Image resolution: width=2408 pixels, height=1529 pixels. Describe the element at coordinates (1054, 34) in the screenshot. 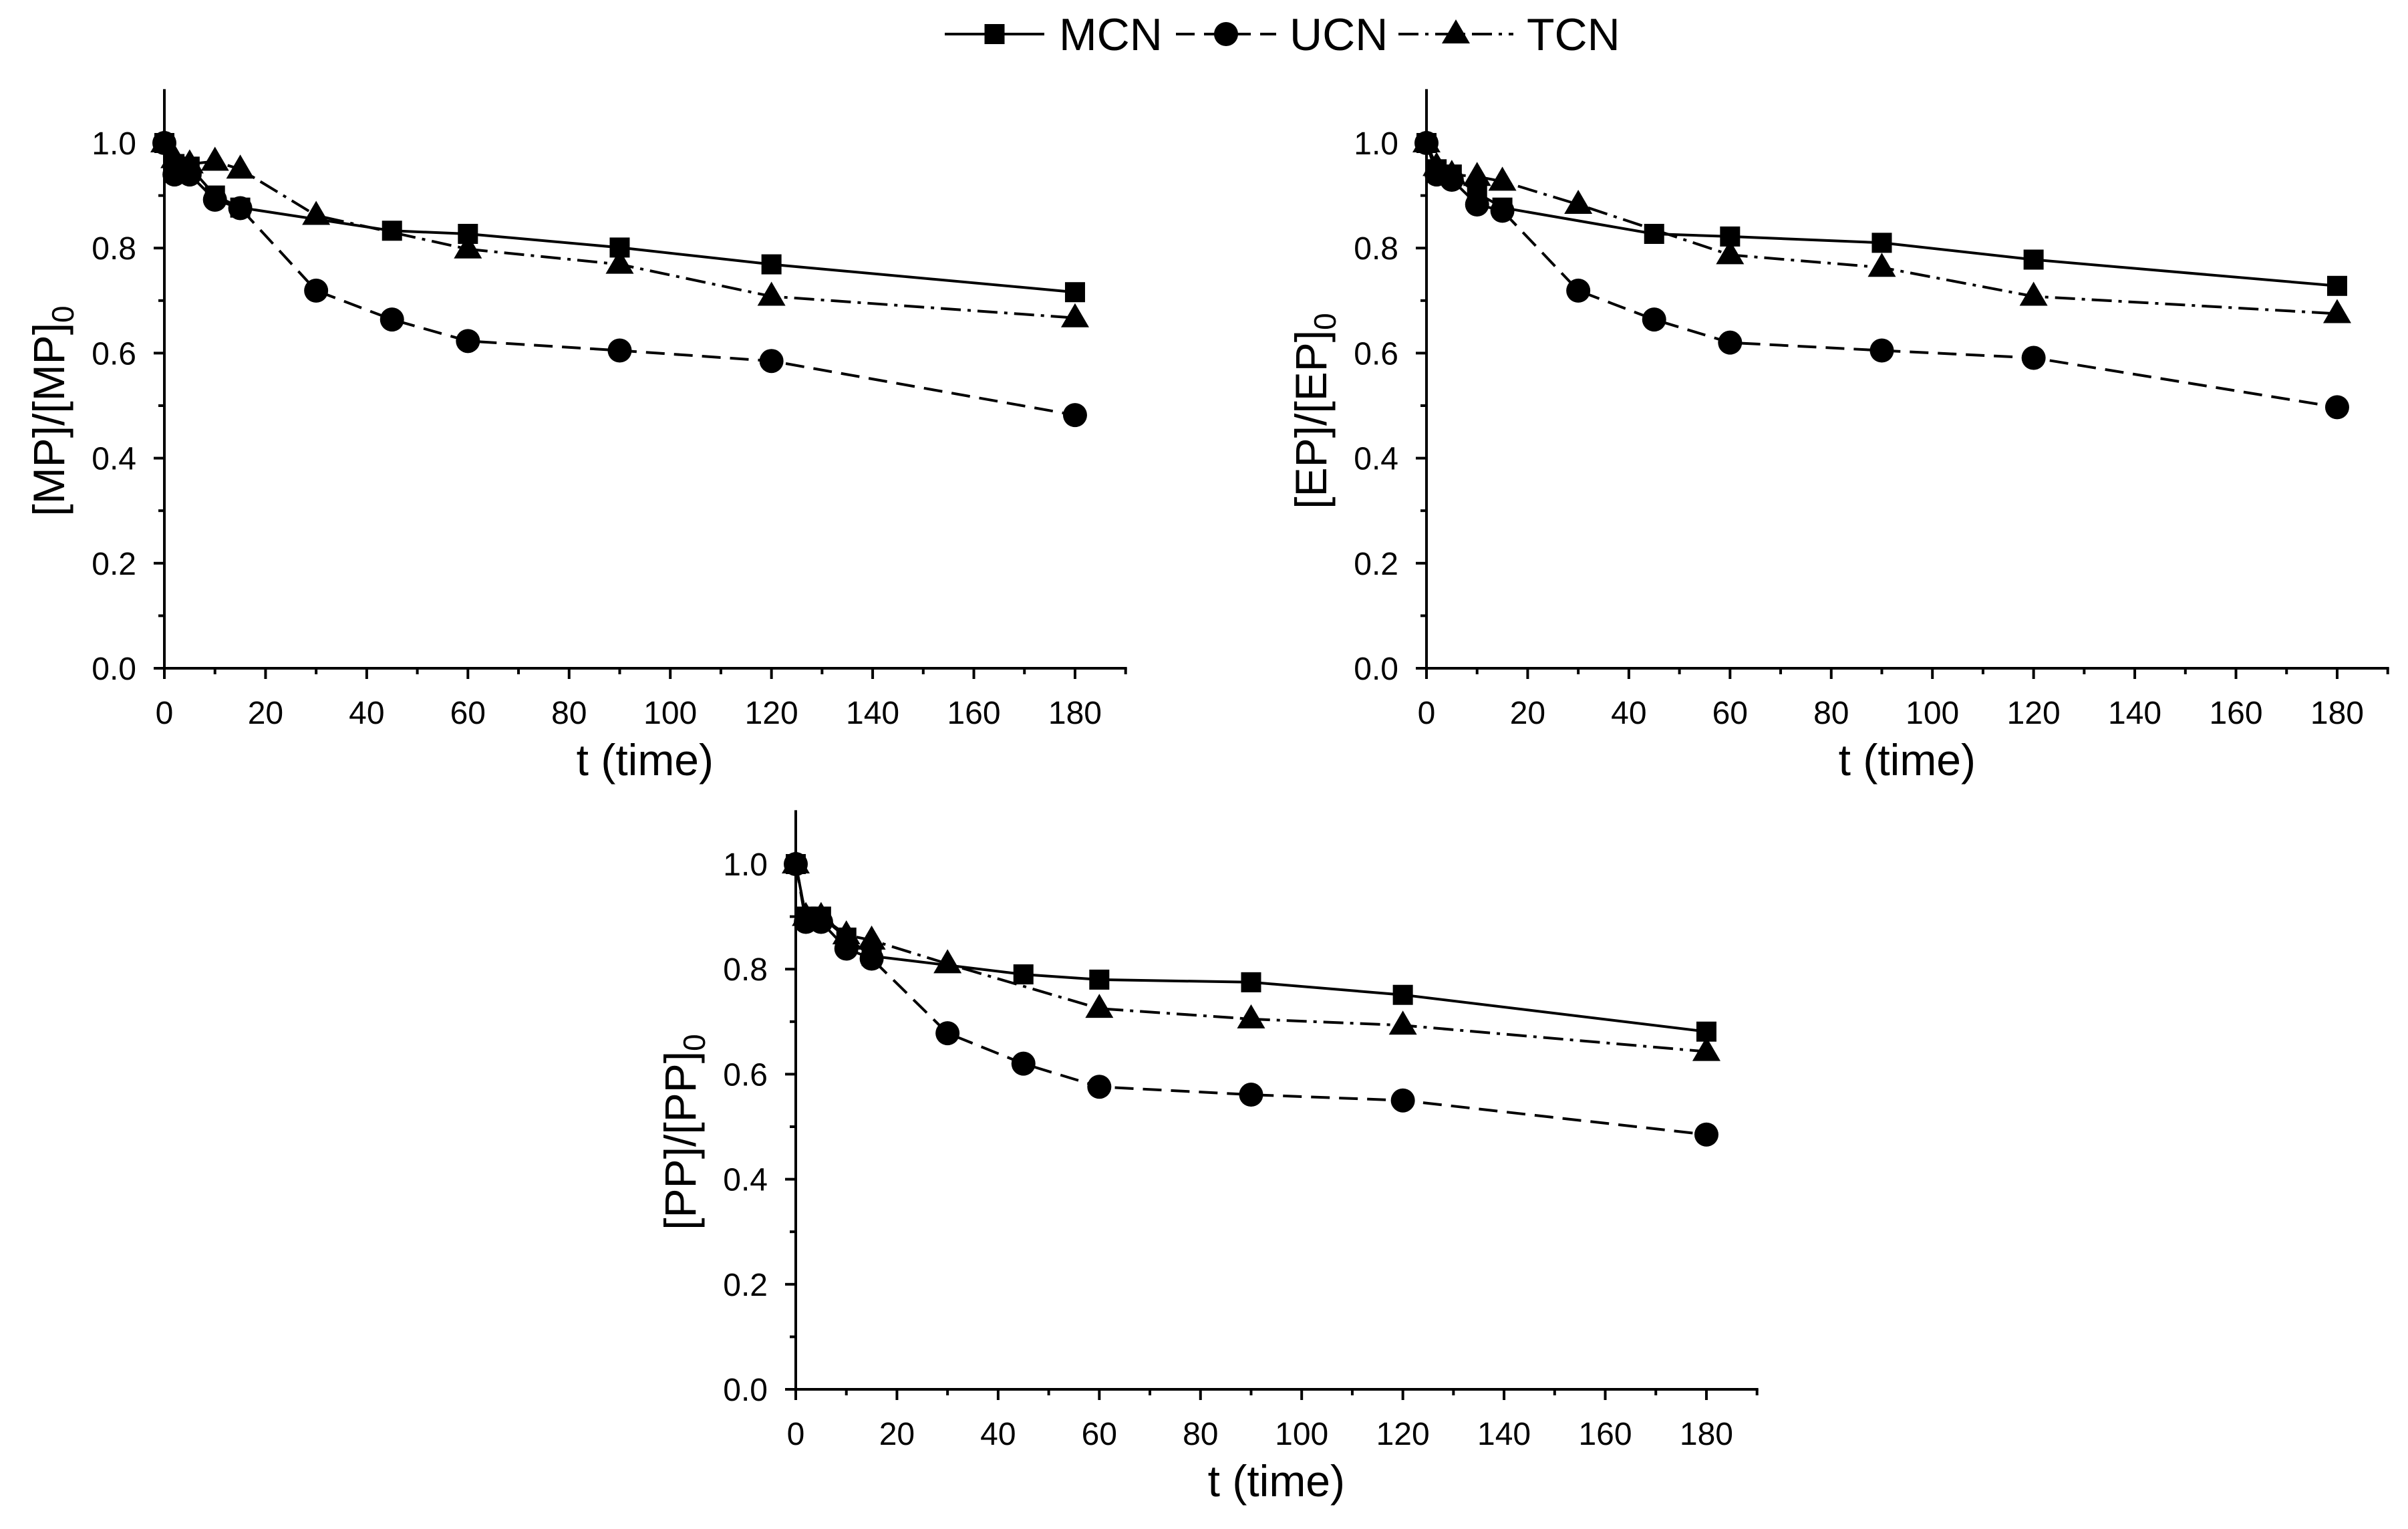

I see `legend-item-mcn: MCN` at that location.